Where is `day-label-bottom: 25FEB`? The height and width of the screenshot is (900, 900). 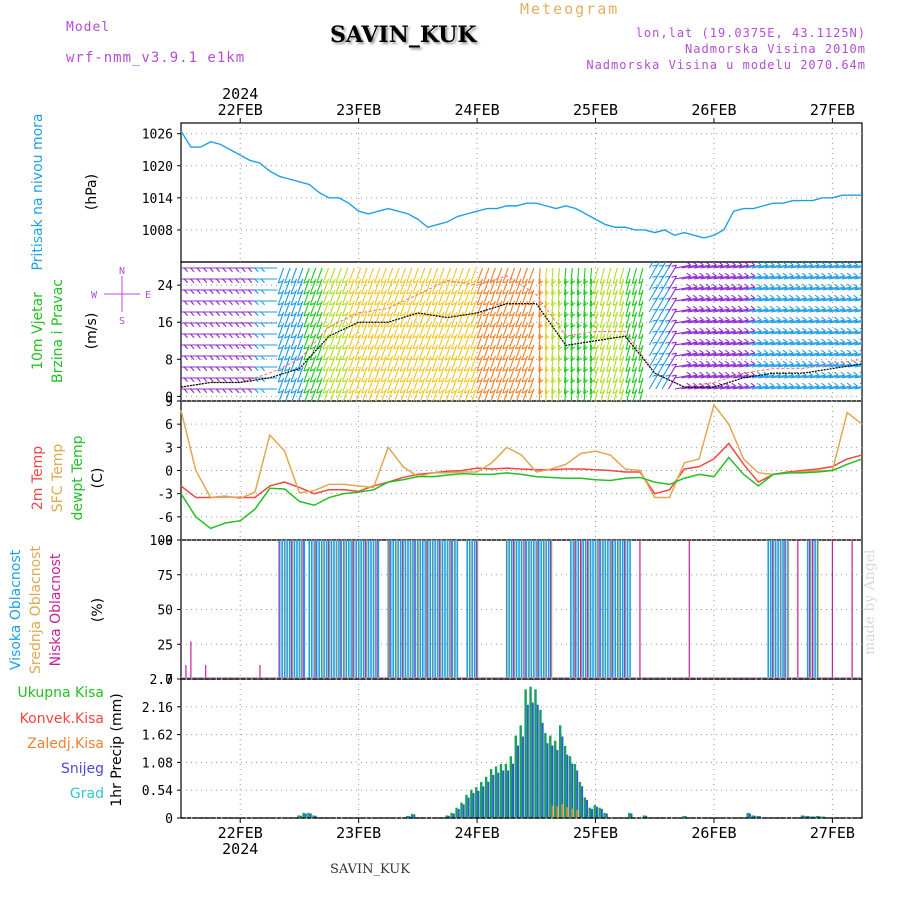 day-label-bottom: 25FEB is located at coordinates (595, 833).